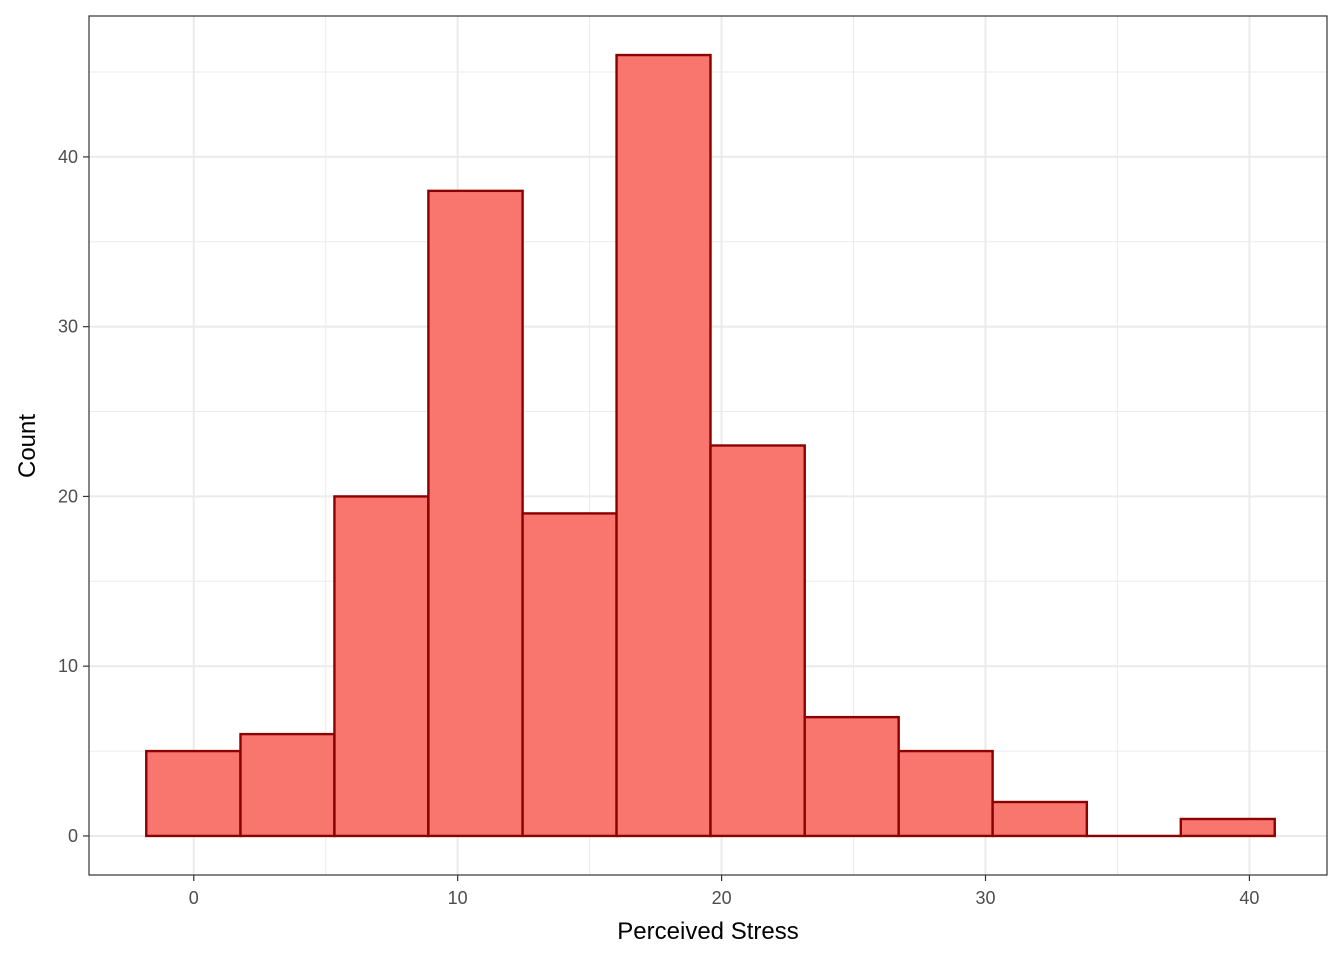 The width and height of the screenshot is (1344, 960). Describe the element at coordinates (1249, 898) in the screenshot. I see `x-tick-label: 40` at that location.